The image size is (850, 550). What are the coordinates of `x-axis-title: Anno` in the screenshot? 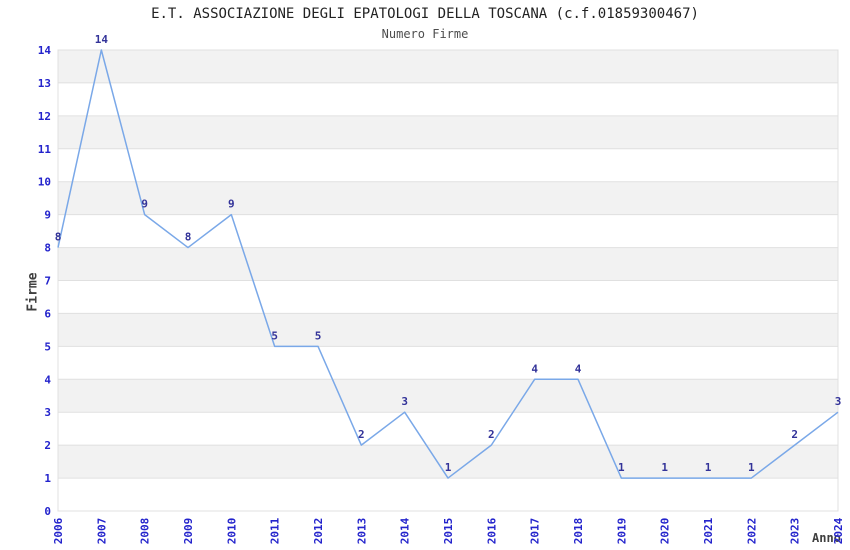 It's located at (826, 538).